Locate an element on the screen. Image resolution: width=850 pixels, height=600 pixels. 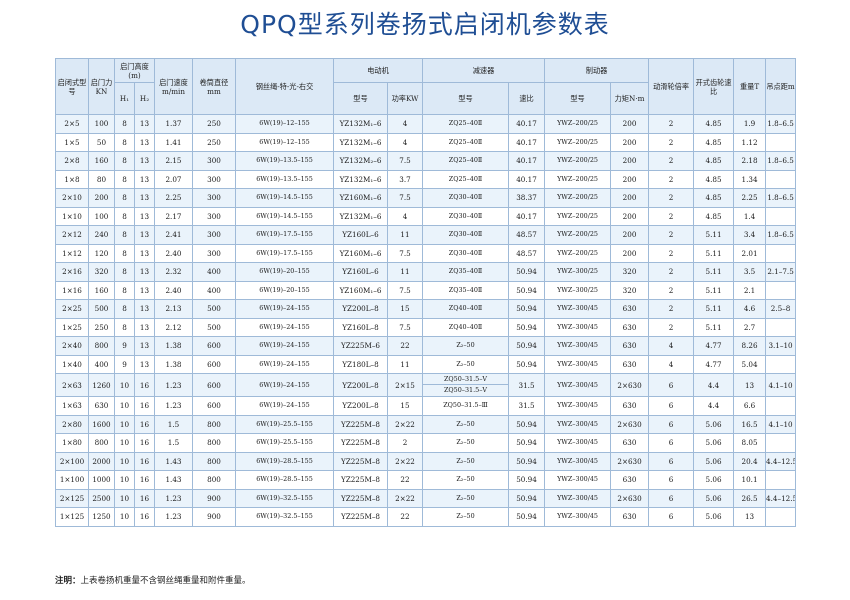
cell-rope: 6W(19)–20–155 is located at coordinates (284, 290).